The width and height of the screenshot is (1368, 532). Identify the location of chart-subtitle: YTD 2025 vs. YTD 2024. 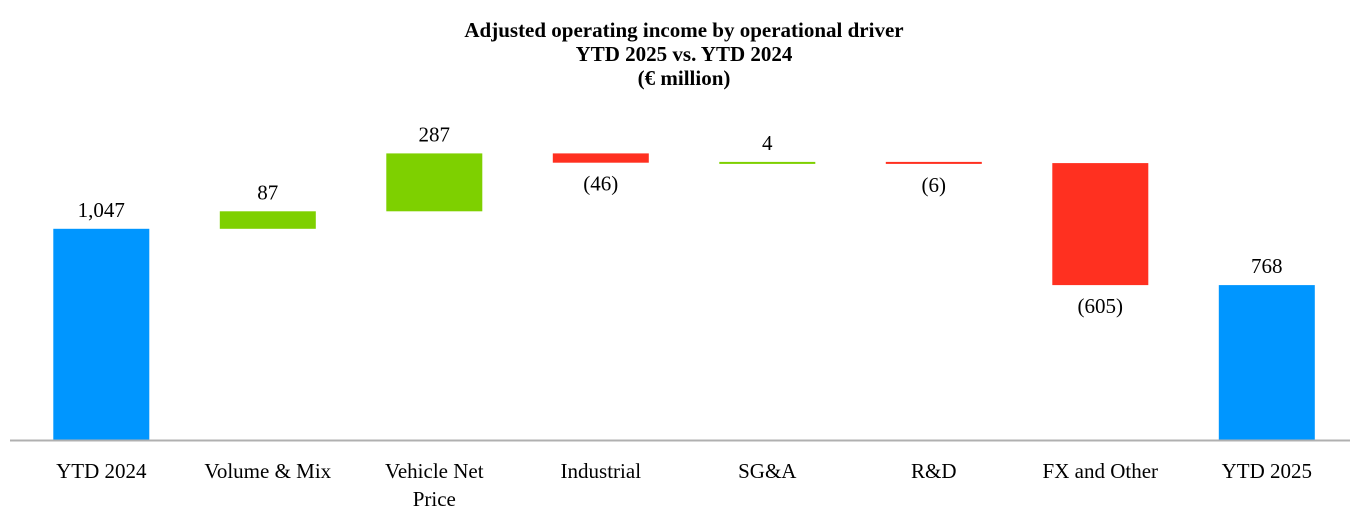
(684, 54).